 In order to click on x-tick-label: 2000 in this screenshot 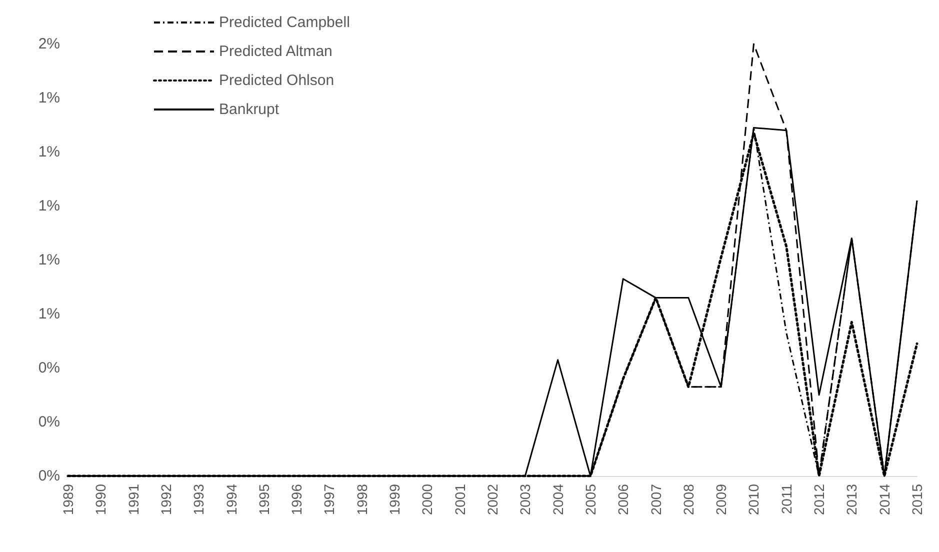, I will do `click(427, 500)`.